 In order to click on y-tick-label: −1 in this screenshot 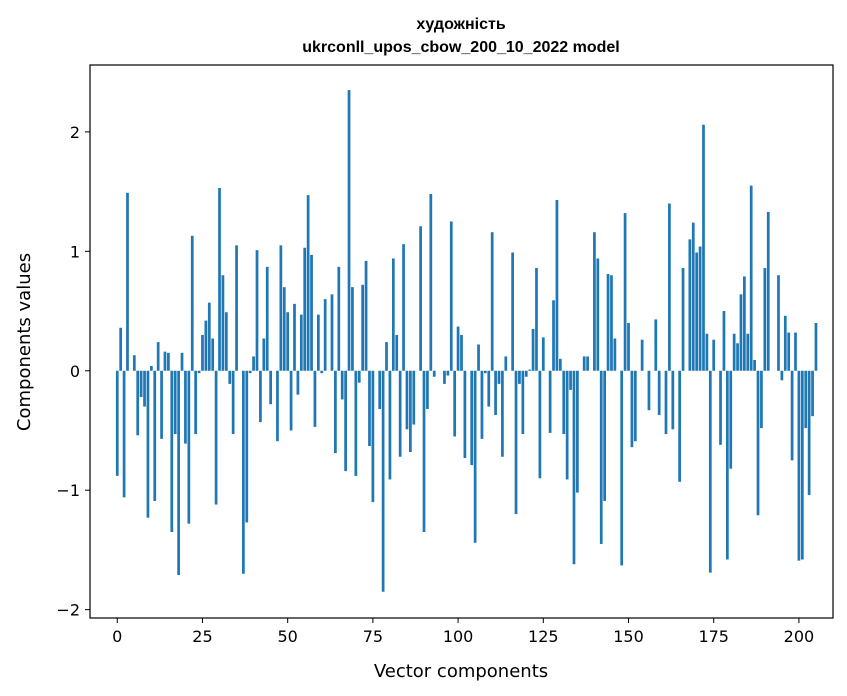, I will do `click(68, 490)`.